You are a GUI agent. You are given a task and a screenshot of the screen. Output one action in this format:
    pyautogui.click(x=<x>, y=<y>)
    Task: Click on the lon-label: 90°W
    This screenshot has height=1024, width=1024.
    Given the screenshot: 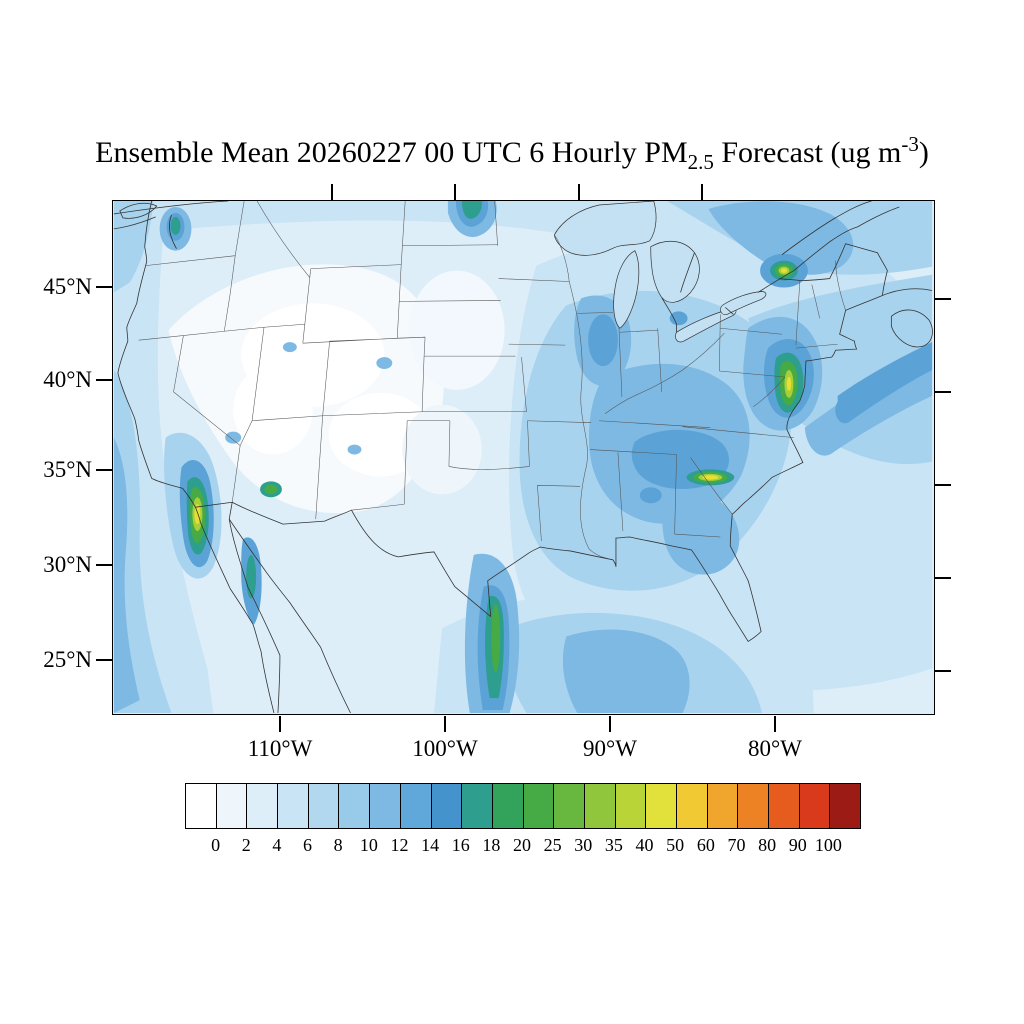 What is the action you would take?
    pyautogui.click(x=610, y=748)
    